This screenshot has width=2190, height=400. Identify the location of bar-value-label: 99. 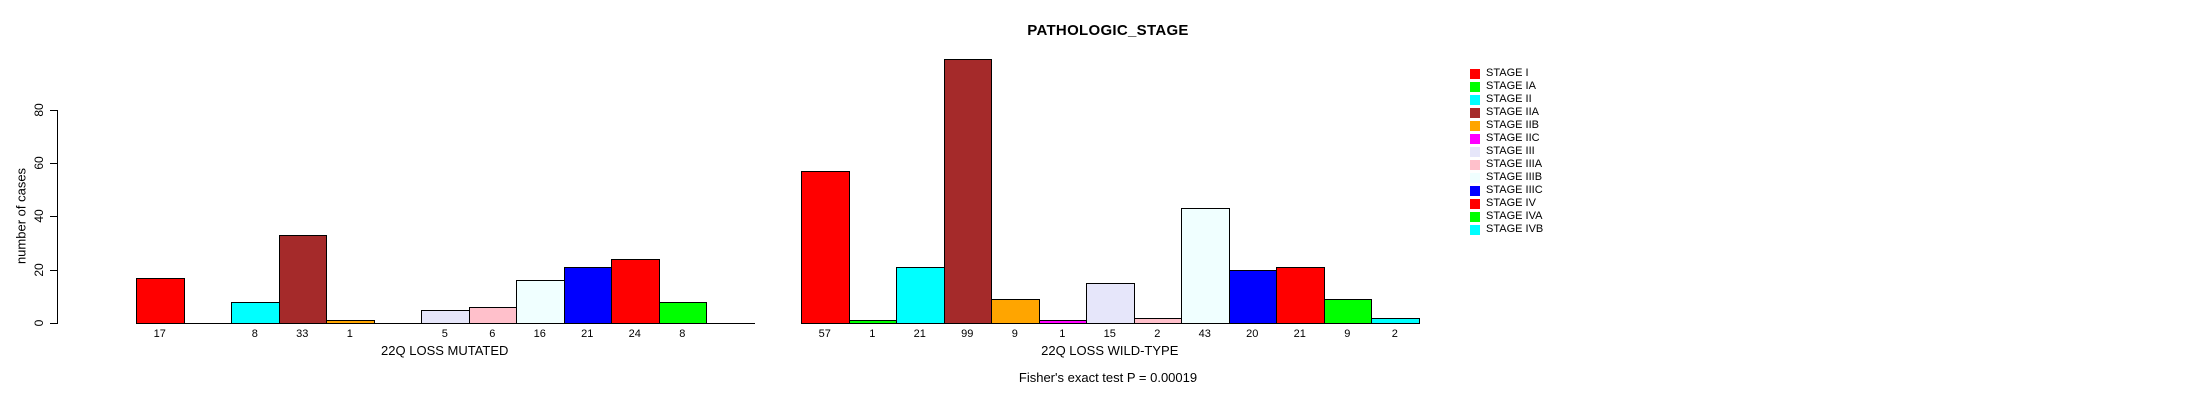
(967, 334).